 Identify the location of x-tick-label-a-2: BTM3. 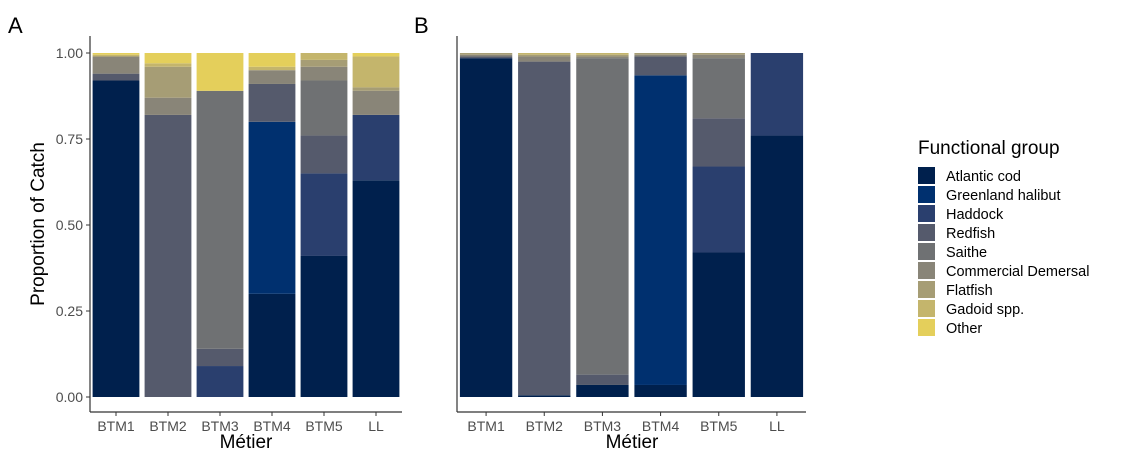
(220, 426).